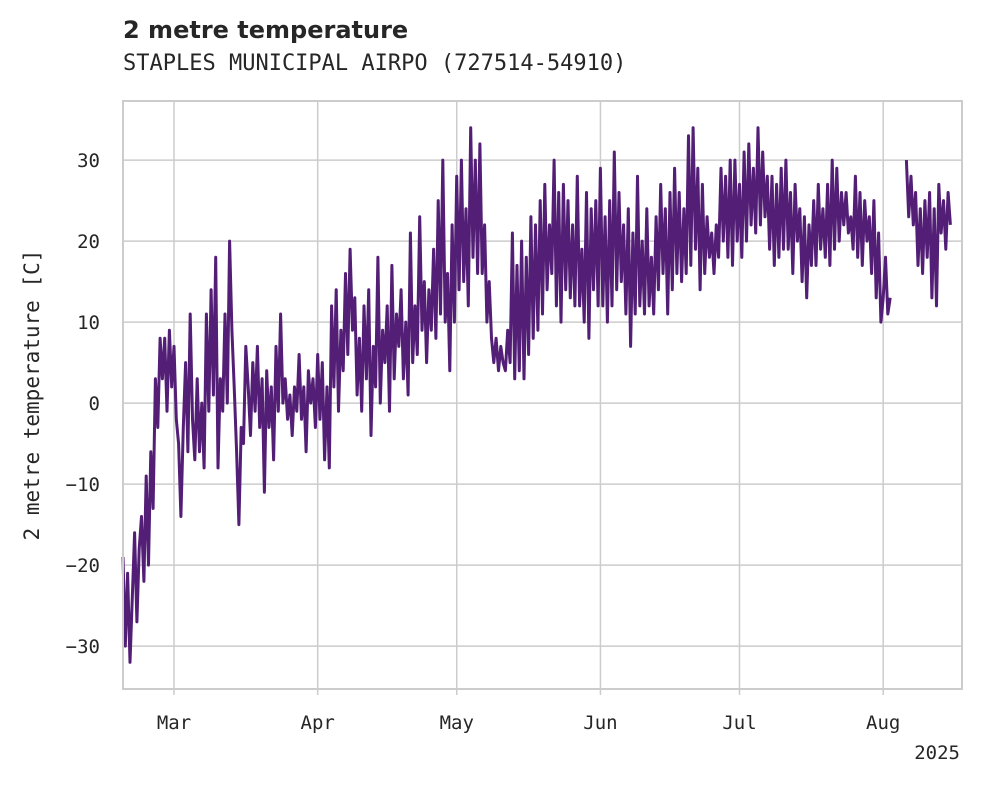 The width and height of the screenshot is (981, 785). Describe the element at coordinates (457, 723) in the screenshot. I see `x-tick-label: May` at that location.